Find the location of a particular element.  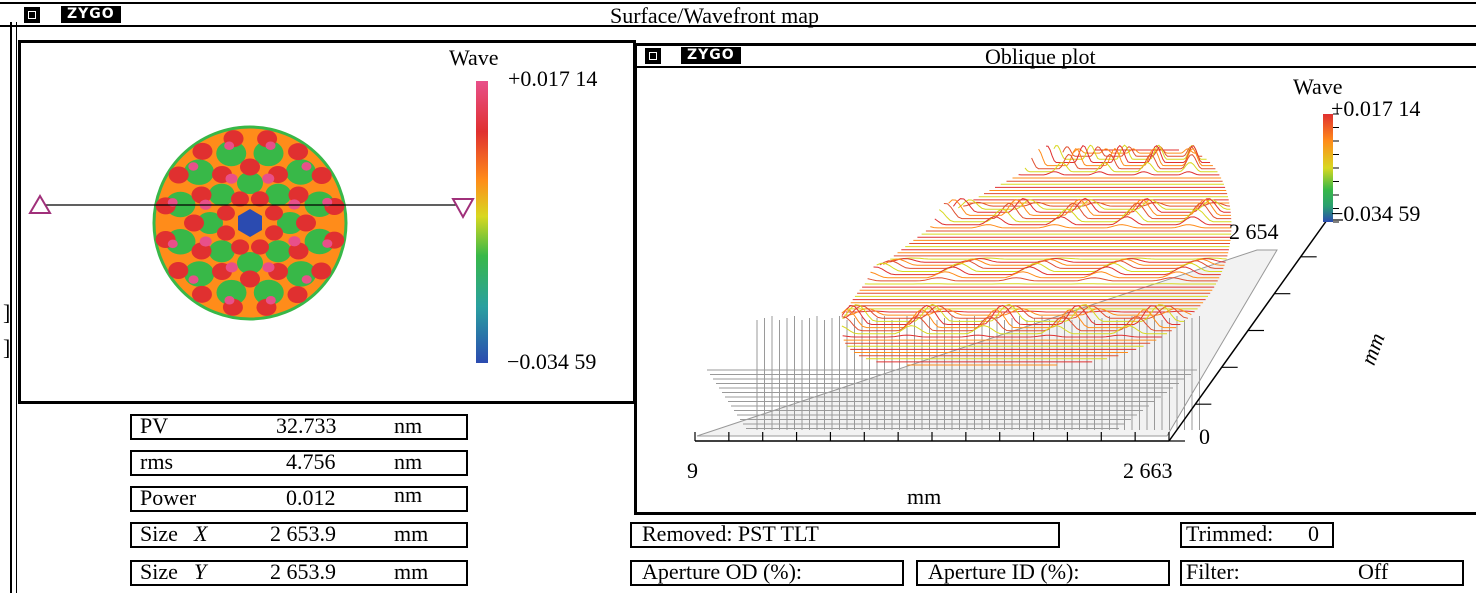

stat-label: PV is located at coordinates (154, 425).